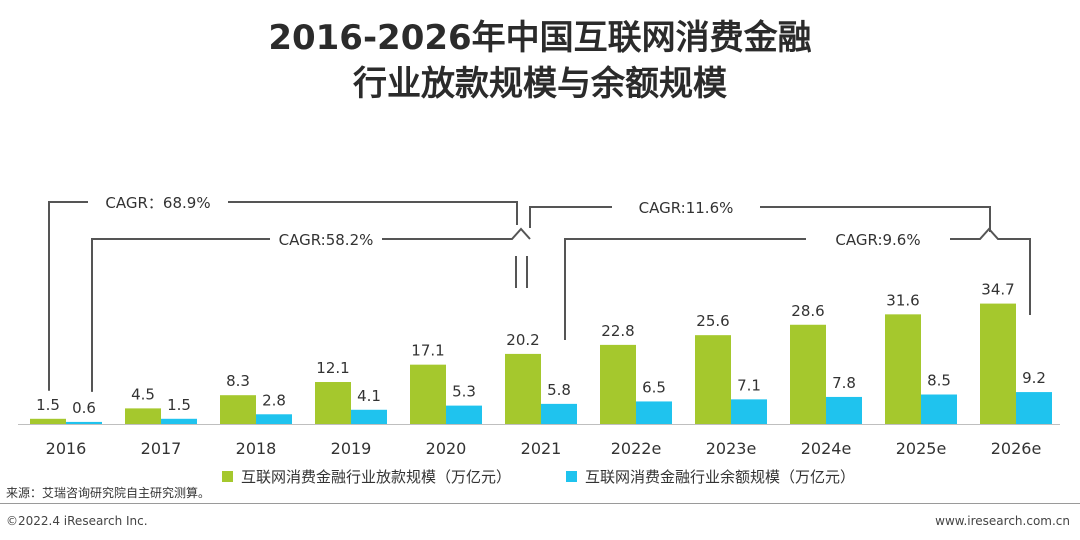 This screenshot has height=540, width=1080. I want to click on balance-value-label-2023e: 7.1, so click(749, 385).